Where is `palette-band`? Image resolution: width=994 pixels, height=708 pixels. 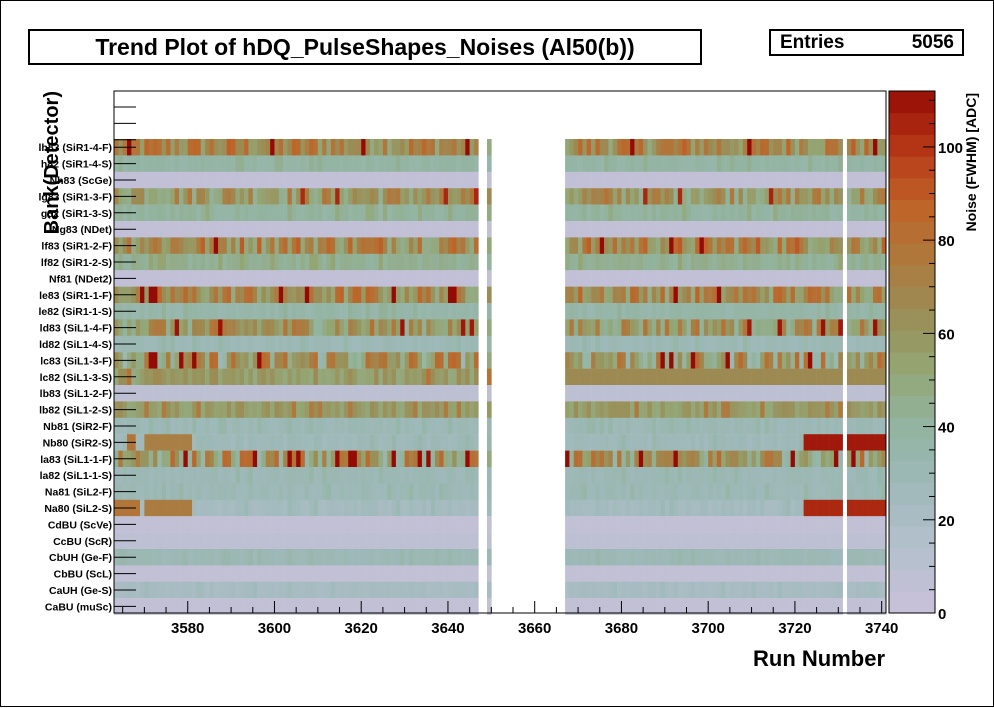
palette-band is located at coordinates (912, 406).